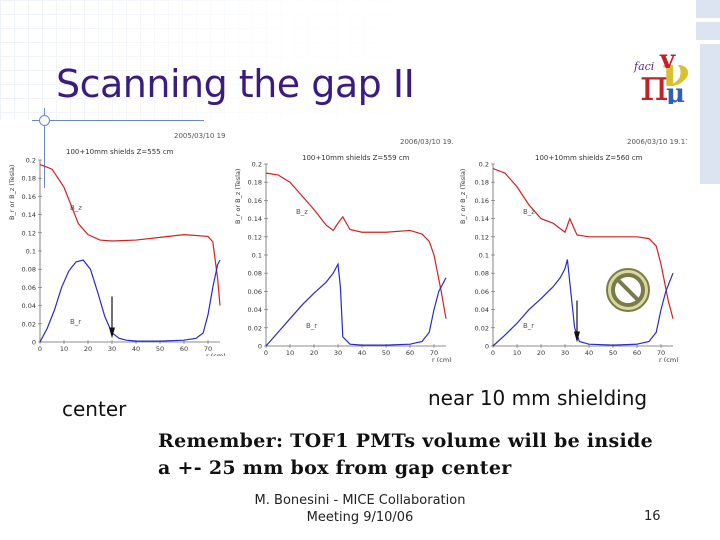 This screenshot has width=720, height=540. I want to click on caption-center: center, so click(94, 409).